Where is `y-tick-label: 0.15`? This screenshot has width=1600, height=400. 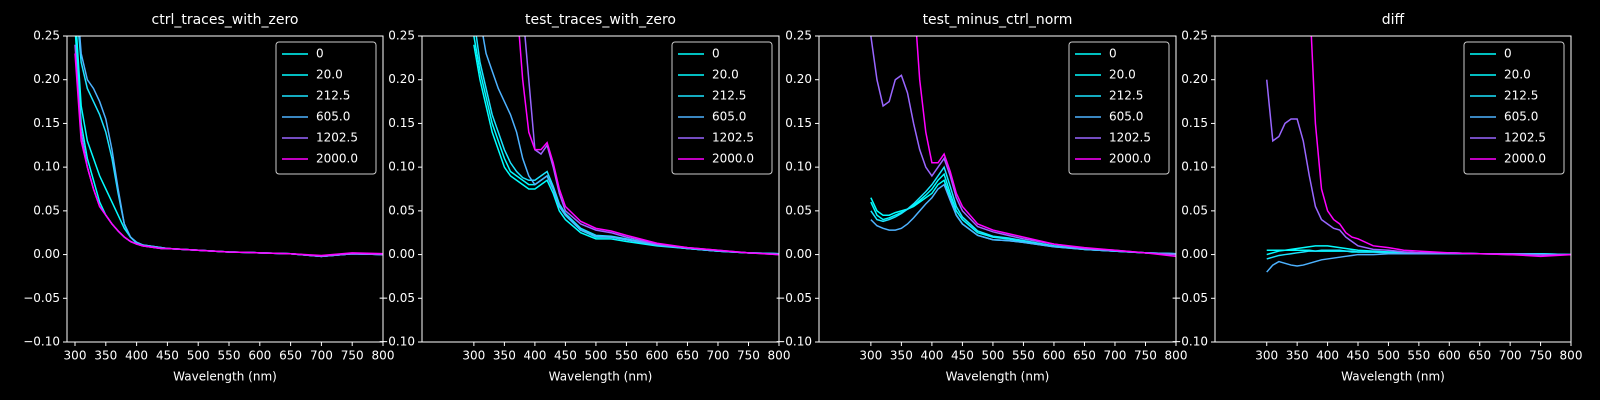
y-tick-label: 0.15 is located at coordinates (46, 123).